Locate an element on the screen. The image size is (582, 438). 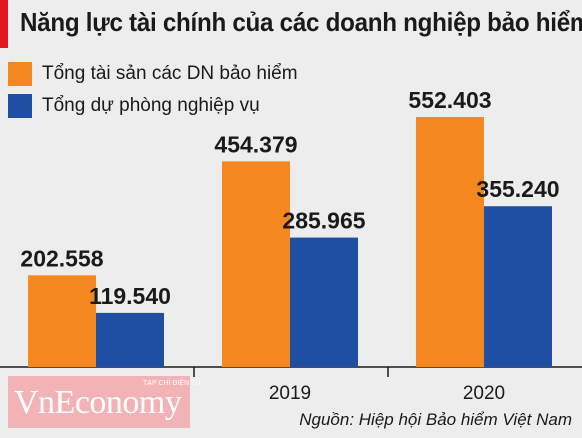
bar-reserves-2020 is located at coordinates (518, 286).